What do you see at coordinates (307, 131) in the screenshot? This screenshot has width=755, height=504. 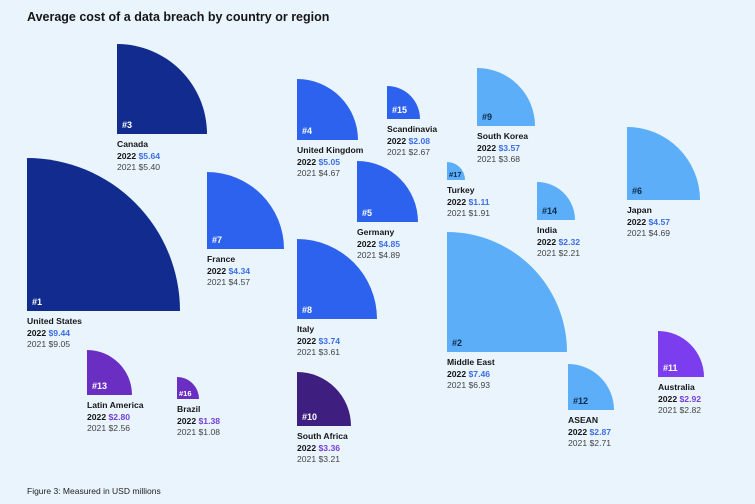 I see `rank-label: #4` at bounding box center [307, 131].